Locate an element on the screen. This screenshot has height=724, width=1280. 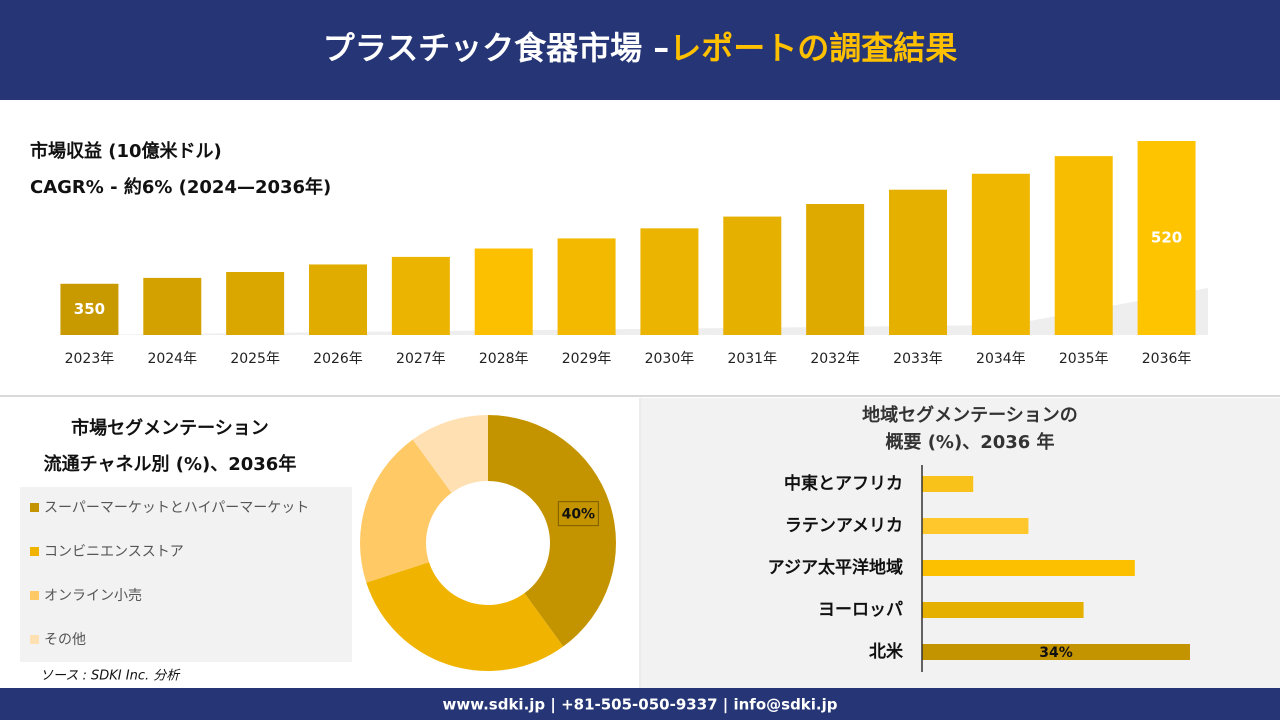
x-tick-label: 2024年 is located at coordinates (172, 359).